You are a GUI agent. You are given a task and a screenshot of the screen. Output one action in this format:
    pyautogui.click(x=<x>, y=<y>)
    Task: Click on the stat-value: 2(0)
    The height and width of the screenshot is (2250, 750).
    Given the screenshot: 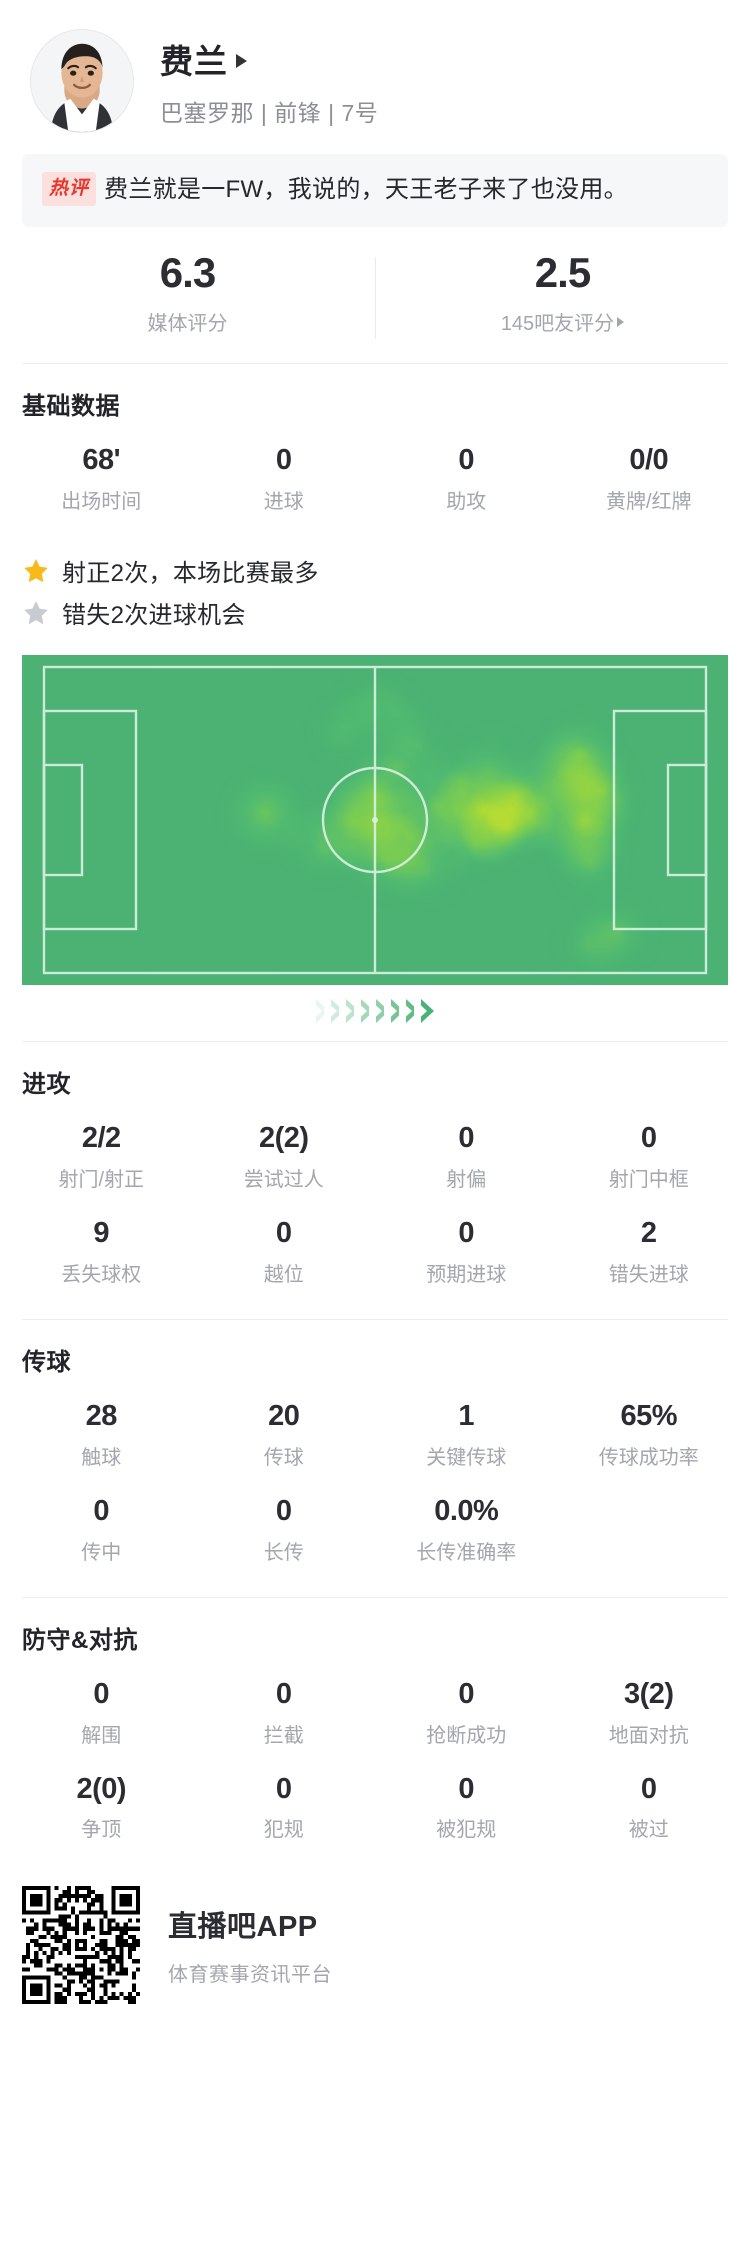 What is the action you would take?
    pyautogui.click(x=101, y=1788)
    